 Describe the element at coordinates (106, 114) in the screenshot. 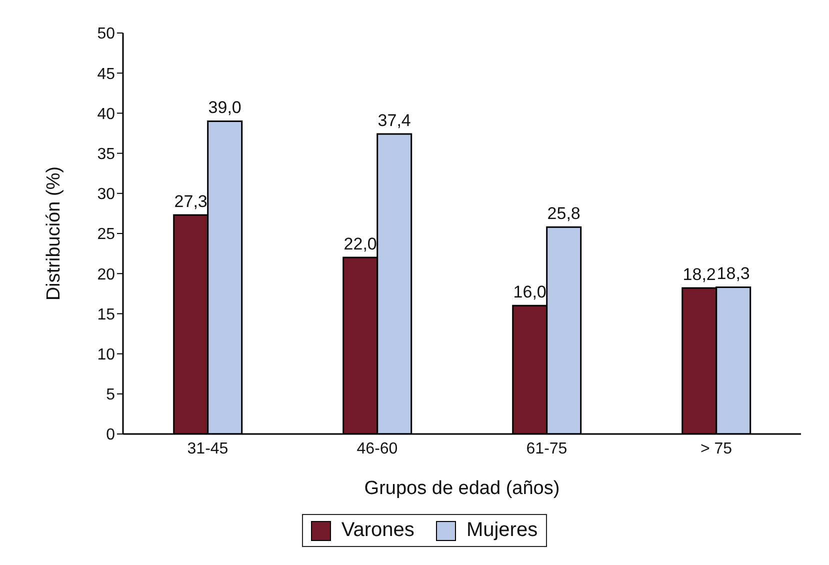

I see `y-tick-label: 40` at that location.